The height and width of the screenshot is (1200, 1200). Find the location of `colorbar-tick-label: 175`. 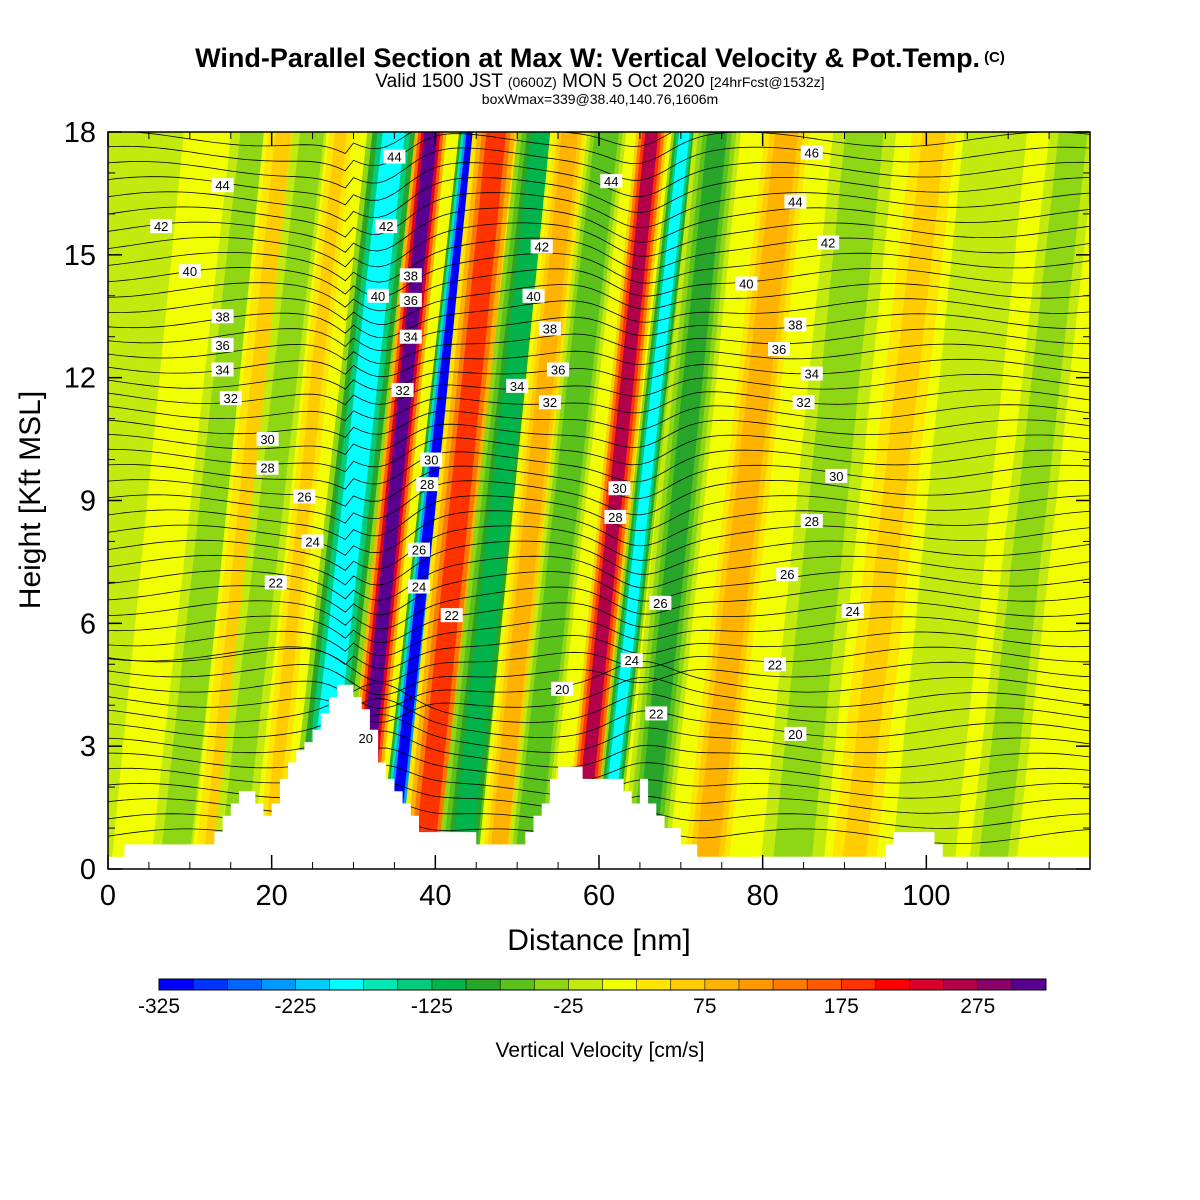

colorbar-tick-label: 175 is located at coordinates (841, 1006).